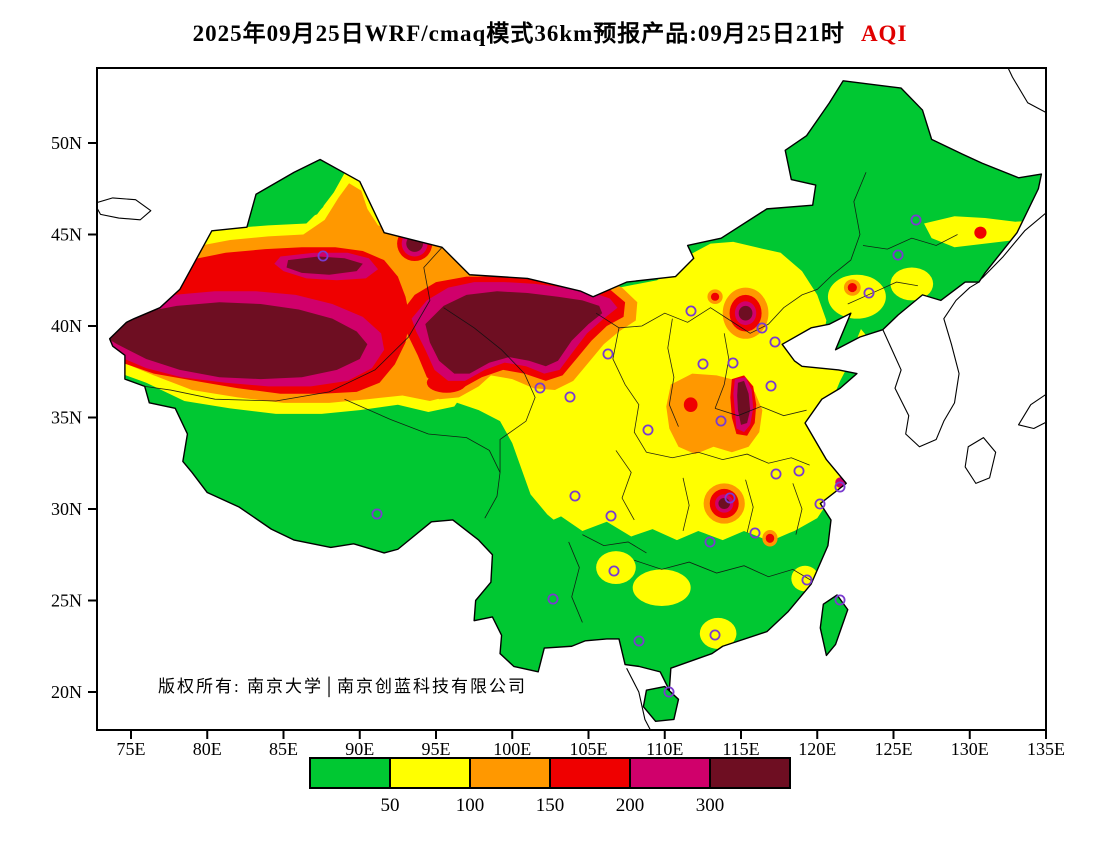 The width and height of the screenshot is (1100, 850). I want to click on lon-tick-label: 105E, so click(589, 749).